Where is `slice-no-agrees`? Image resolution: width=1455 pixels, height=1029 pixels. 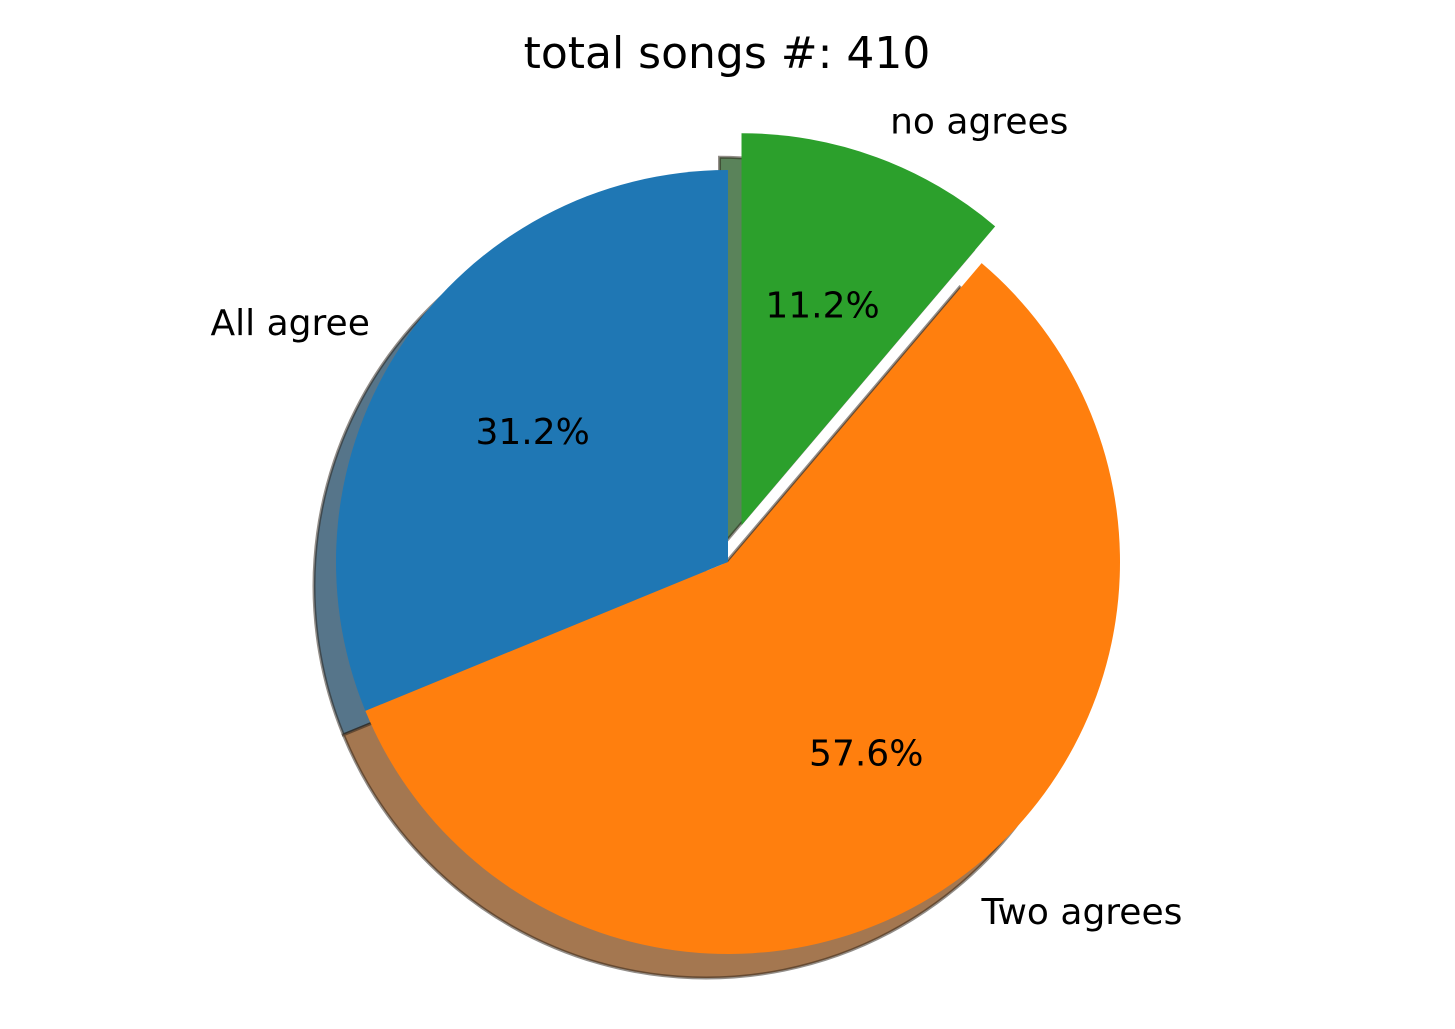
slice-no-agrees is located at coordinates (868, 329).